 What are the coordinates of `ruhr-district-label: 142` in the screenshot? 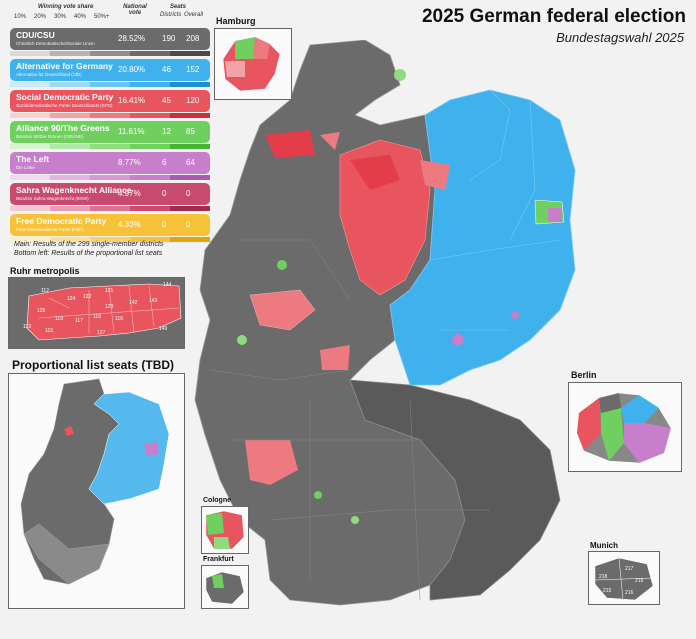 It's located at (133, 303).